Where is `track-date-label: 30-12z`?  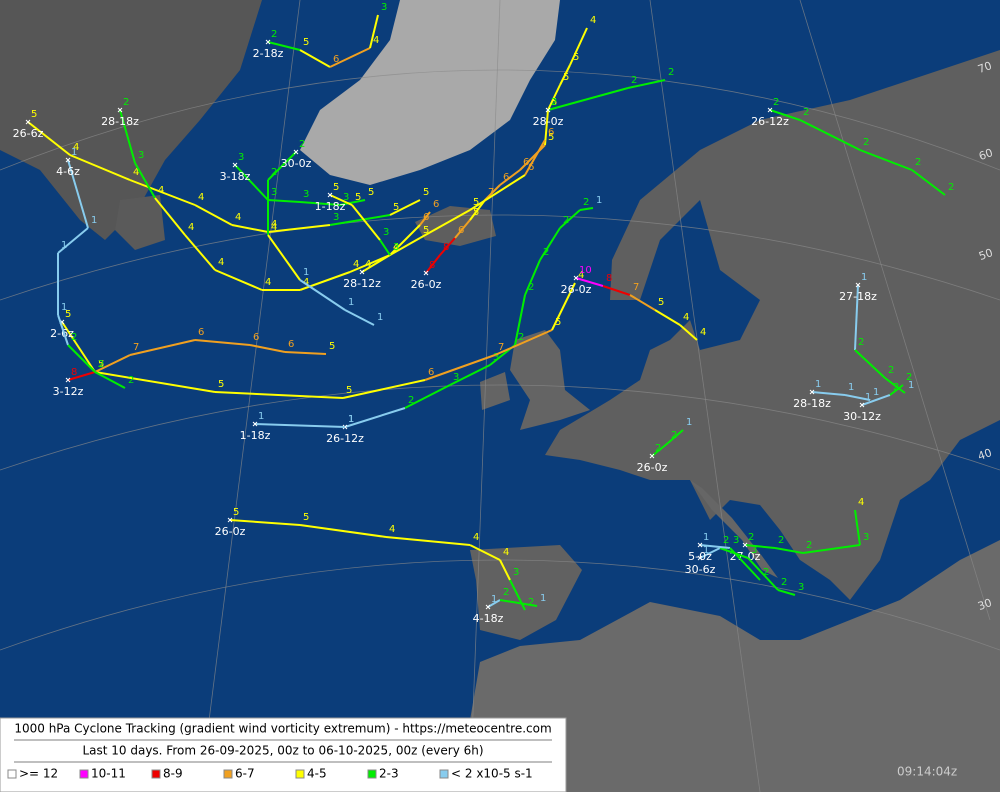
track-date-label: 30-12z is located at coordinates (862, 416).